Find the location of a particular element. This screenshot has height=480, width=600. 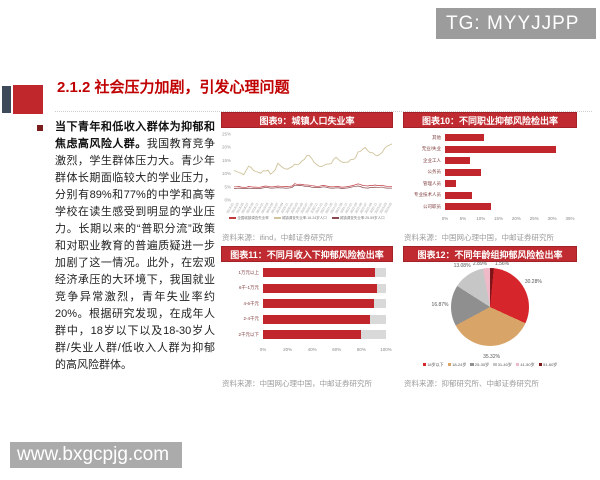

svg-text: 2023-01 is located at coordinates (378, 208).